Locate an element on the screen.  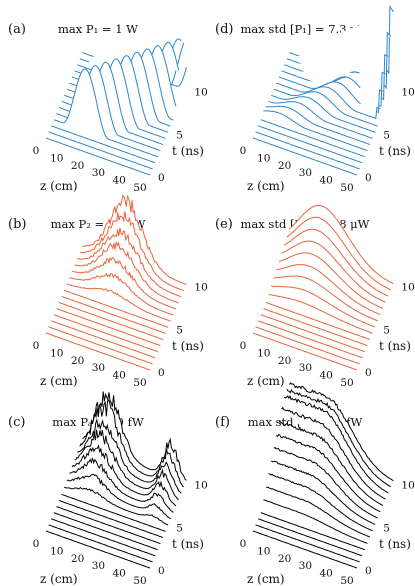
panel-title: max P₁ = 1 W is located at coordinates (98, 29).